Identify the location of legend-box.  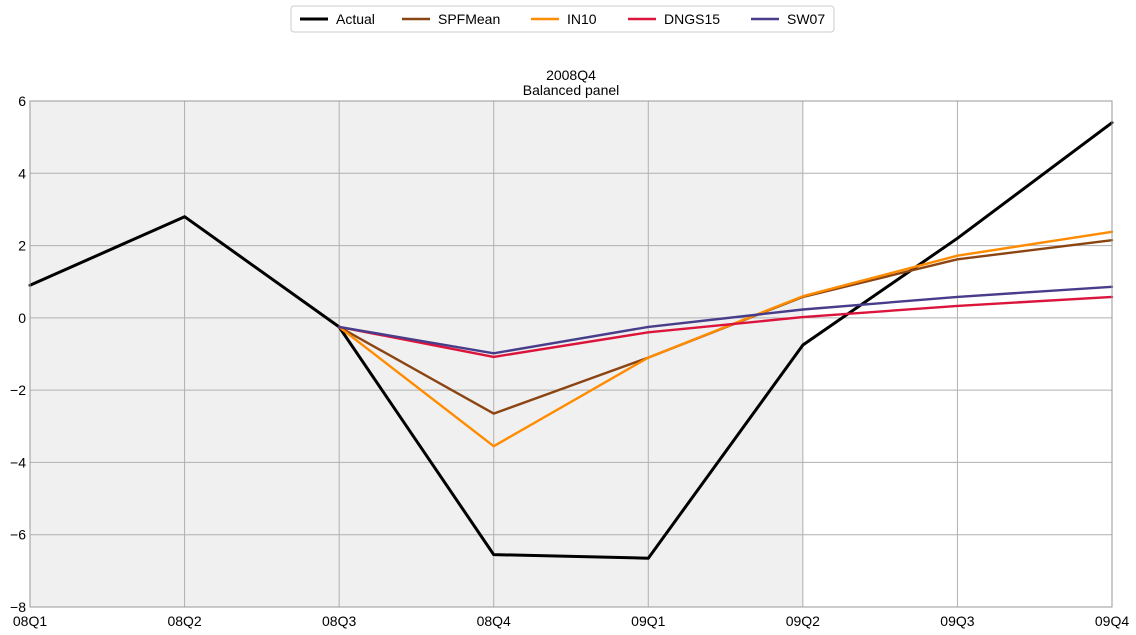
(562, 19).